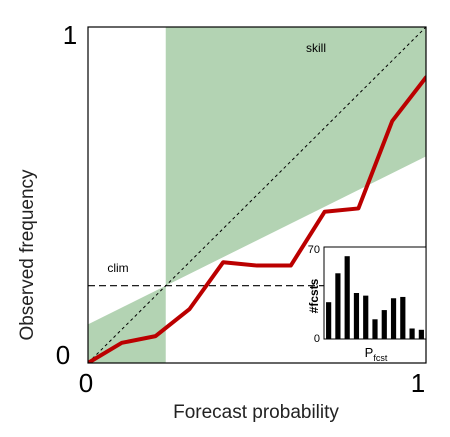 The width and height of the screenshot is (450, 437). Describe the element at coordinates (70, 35) in the screenshot. I see `y-tick-label-top: 1` at that location.